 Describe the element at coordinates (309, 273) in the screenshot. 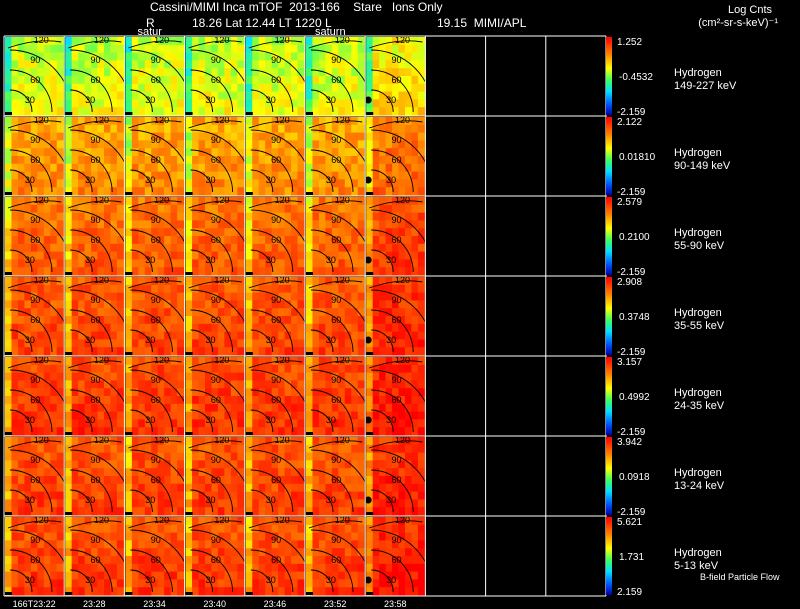

I see `corner-mark` at that location.